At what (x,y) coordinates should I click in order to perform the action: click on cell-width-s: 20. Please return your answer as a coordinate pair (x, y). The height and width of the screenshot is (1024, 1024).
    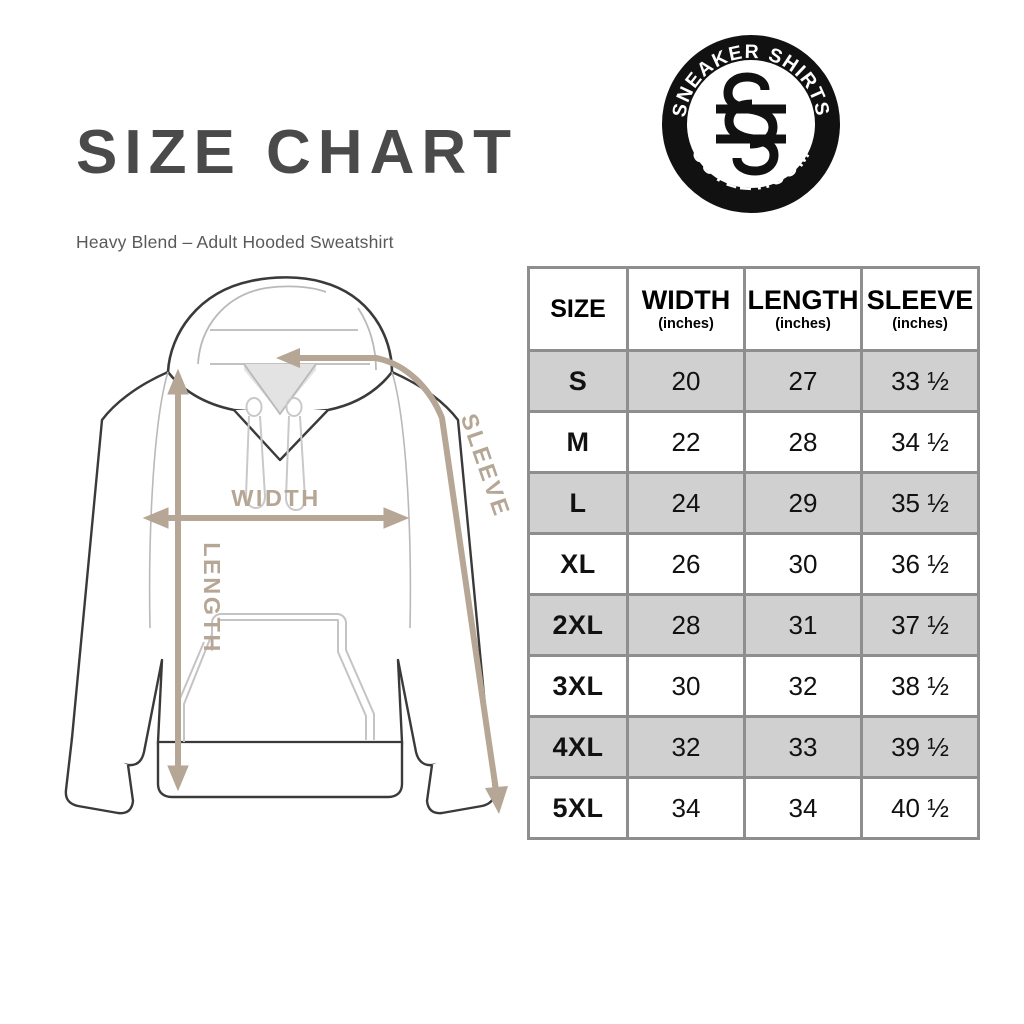
    Looking at the image, I should click on (686, 381).